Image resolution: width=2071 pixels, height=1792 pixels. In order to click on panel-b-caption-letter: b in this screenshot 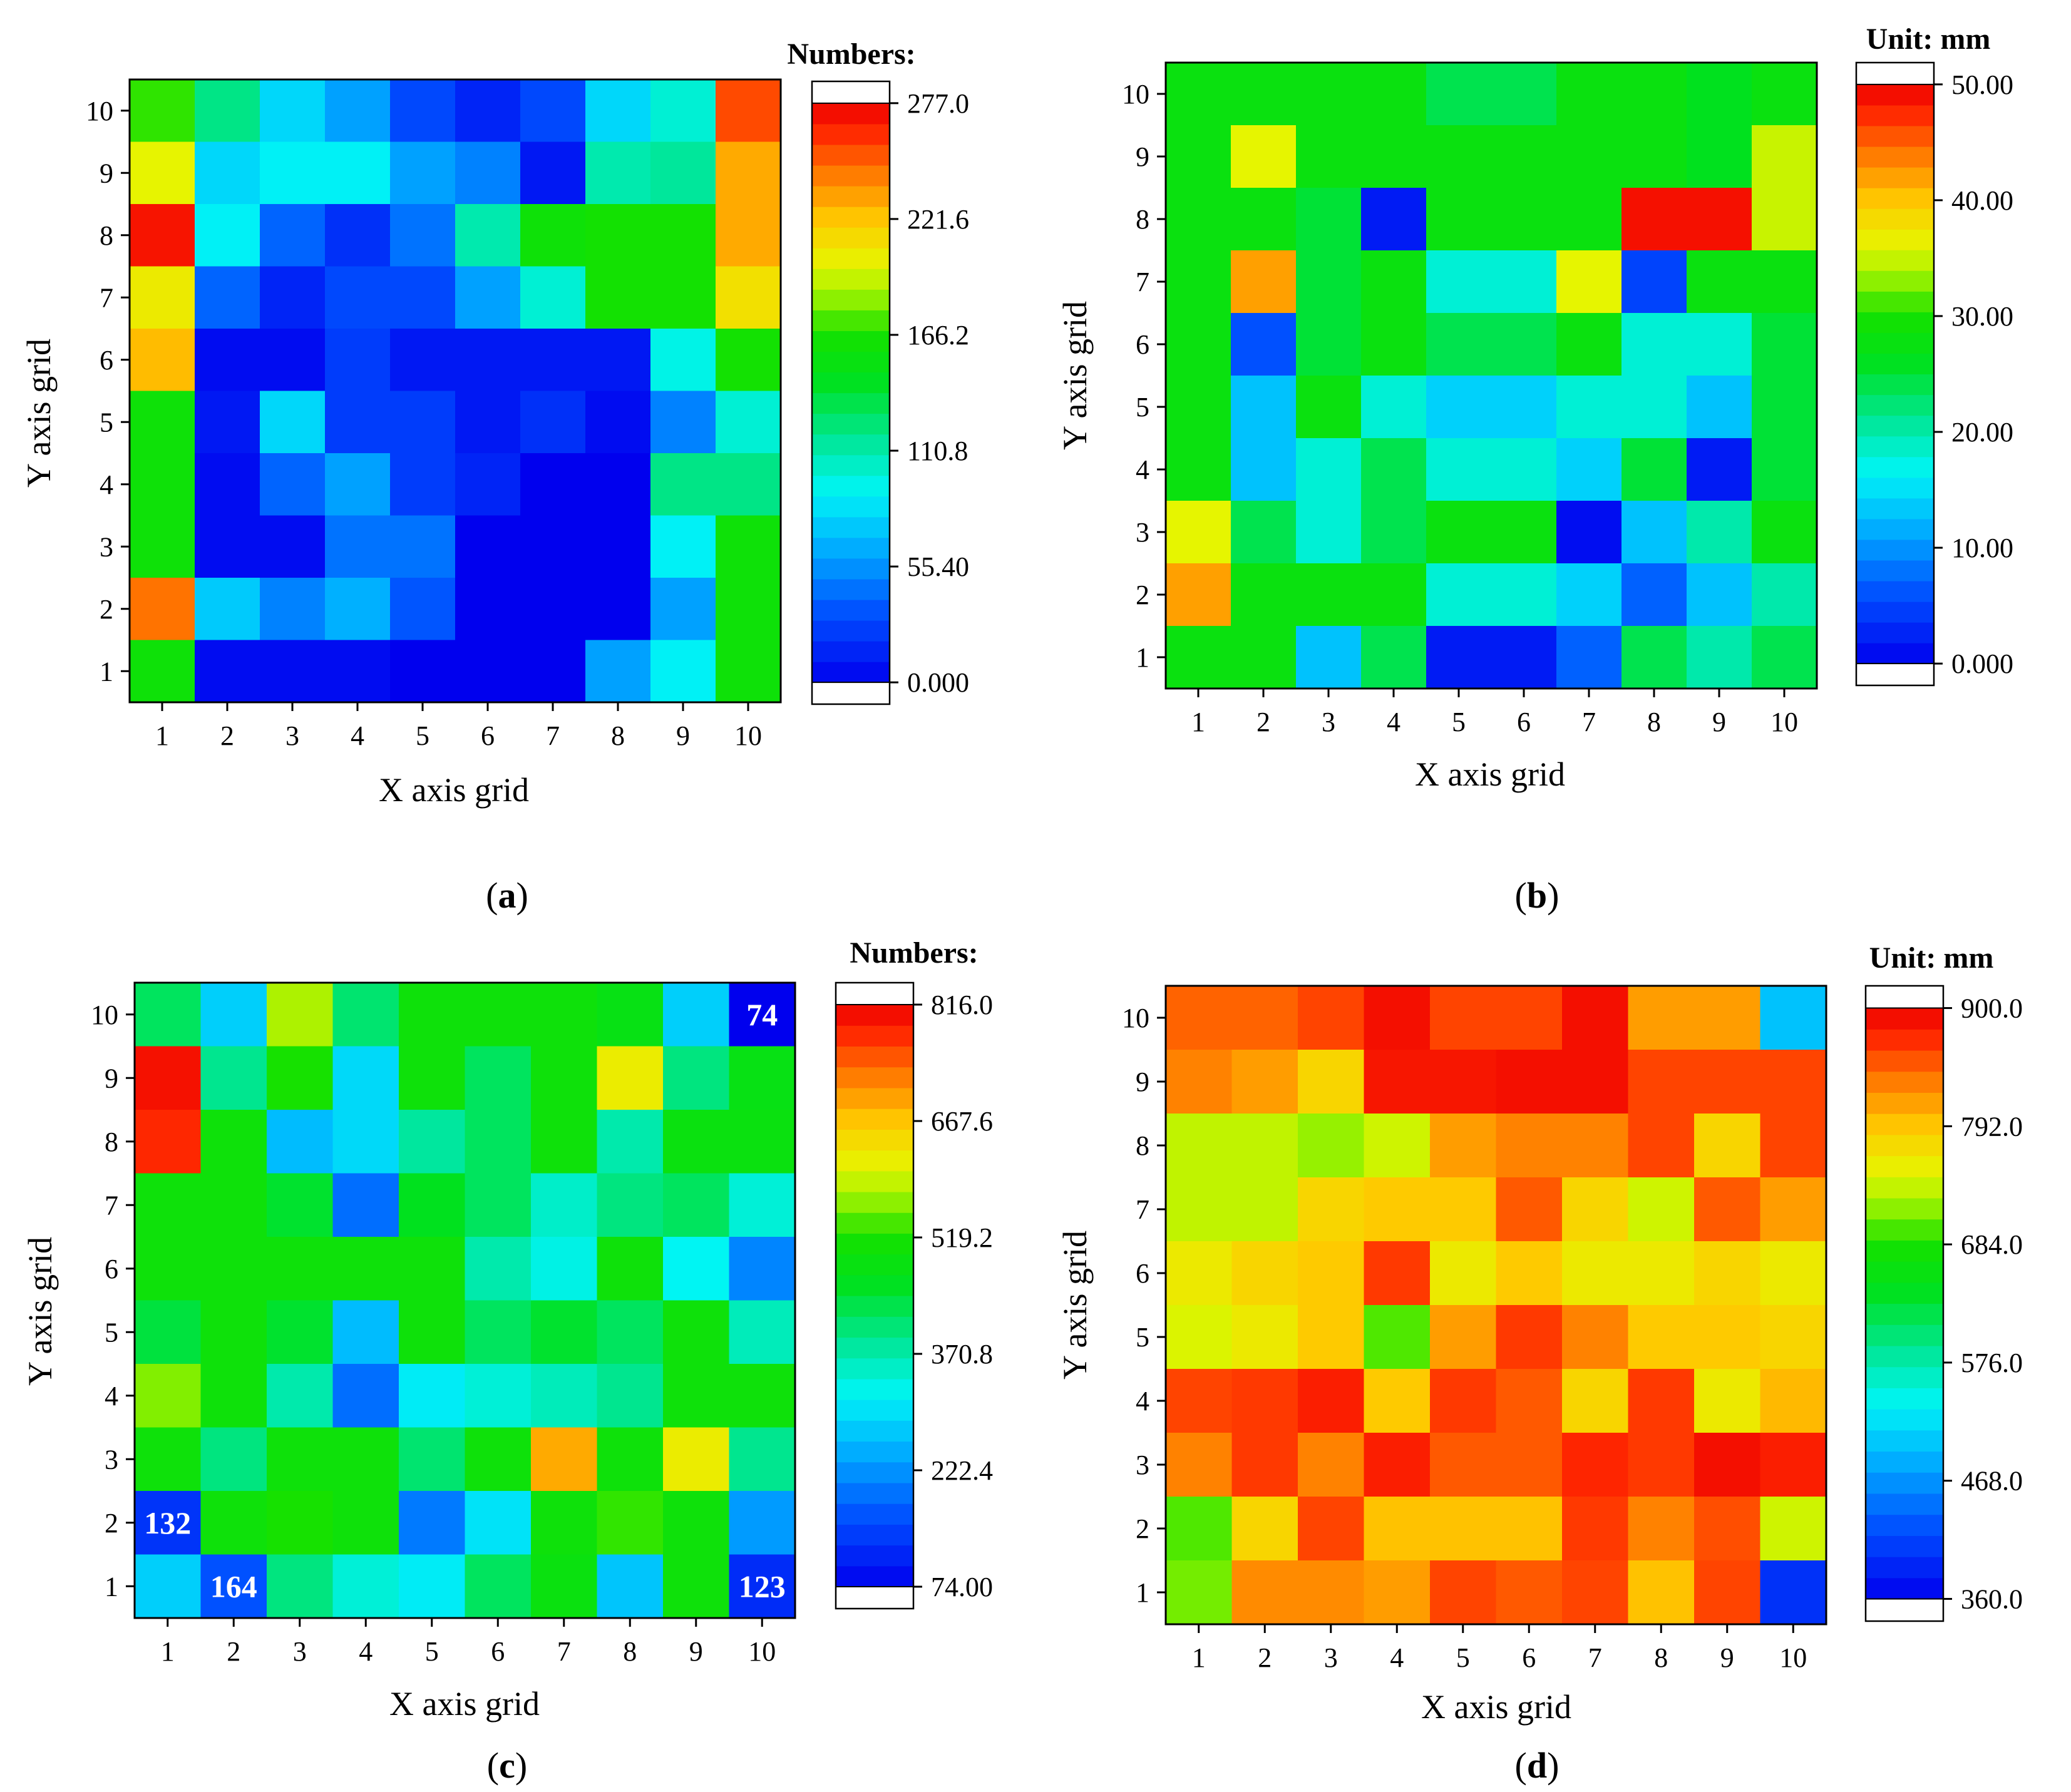, I will do `click(1537, 895)`.